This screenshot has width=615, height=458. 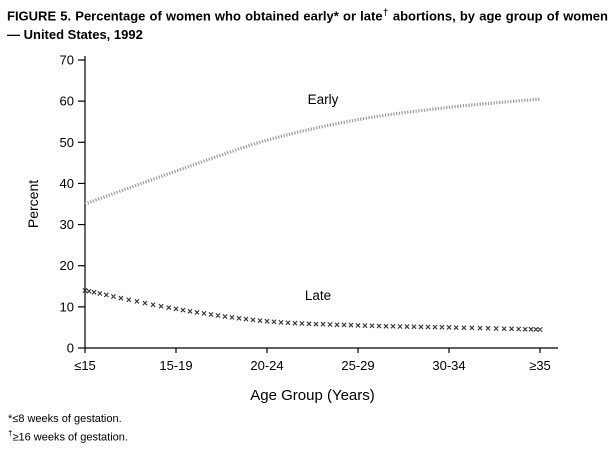 I want to click on y-tick-label: 40, so click(x=67, y=183).